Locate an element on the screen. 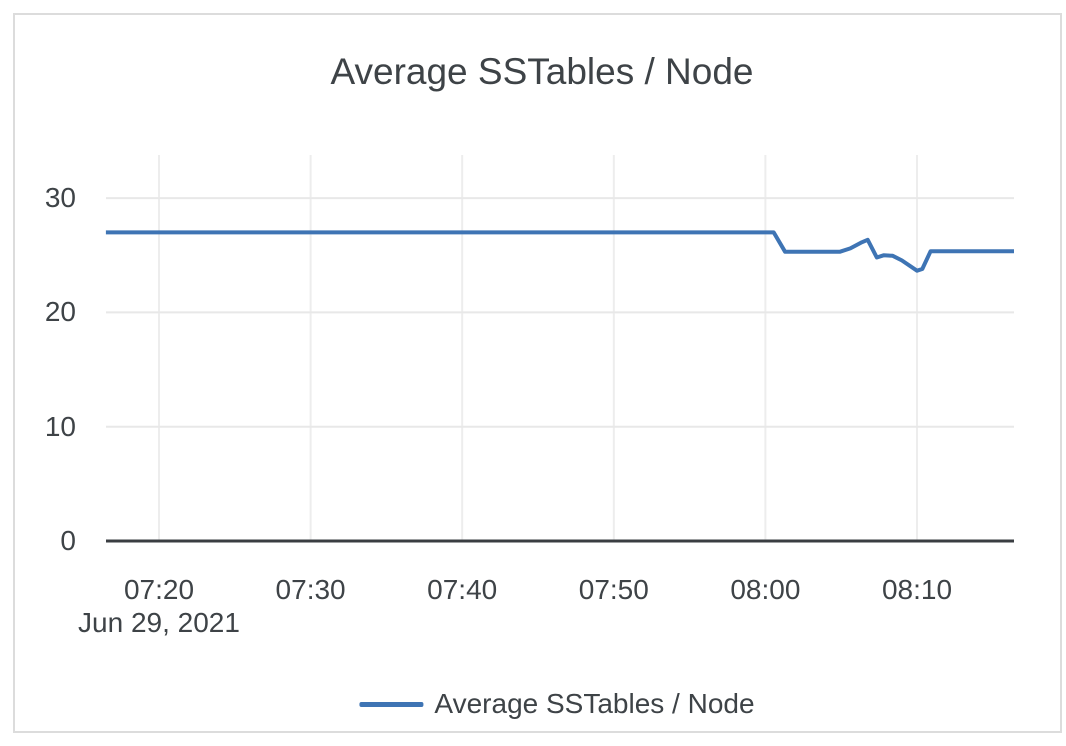 The width and height of the screenshot is (1066, 746). chart-title: Average SSTables / Node is located at coordinates (542, 71).